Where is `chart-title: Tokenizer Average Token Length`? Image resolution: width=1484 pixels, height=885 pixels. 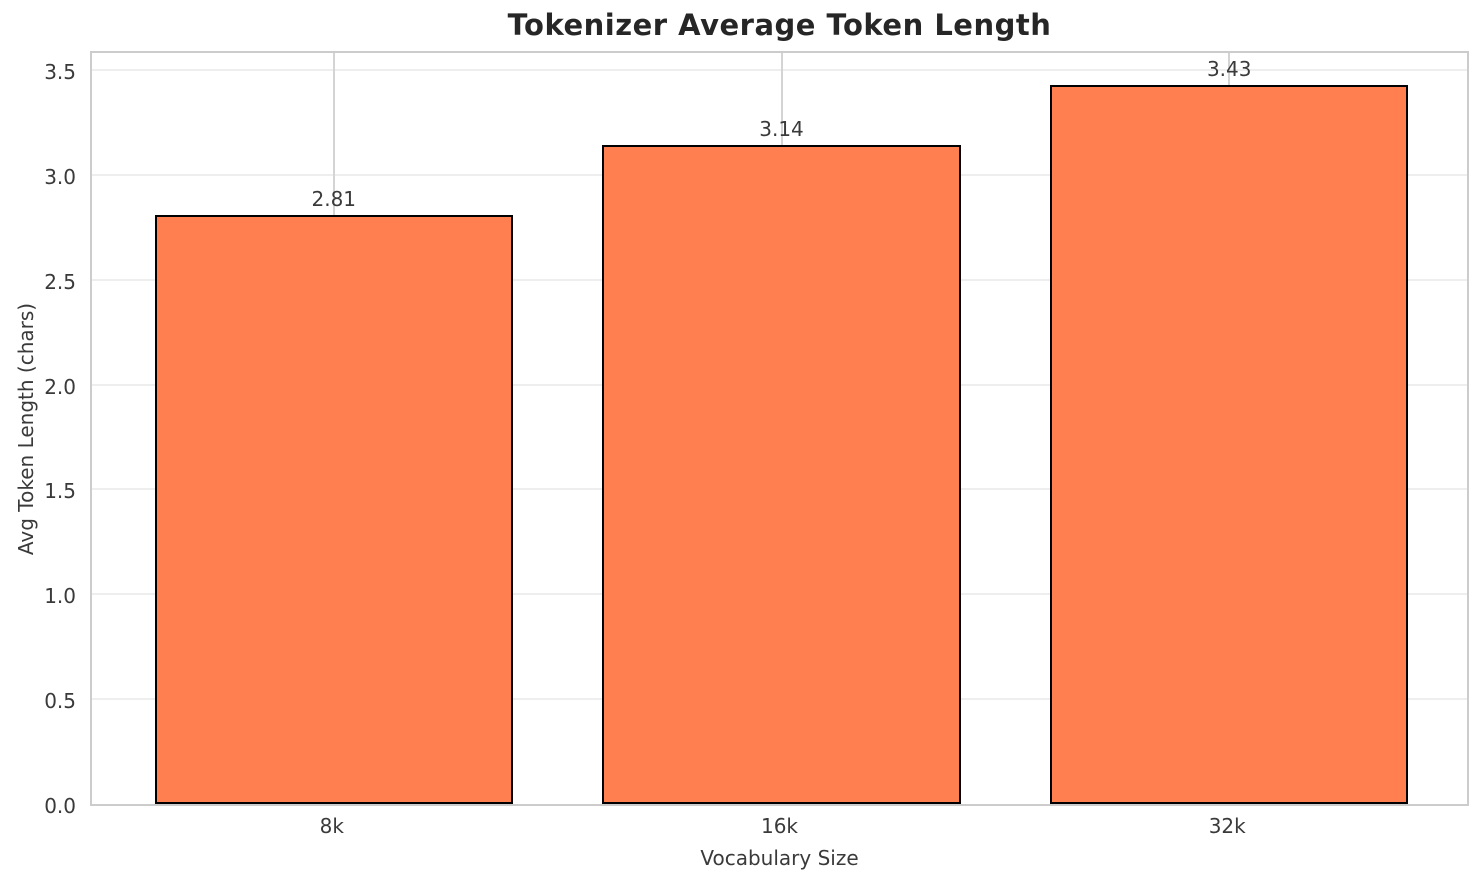 chart-title: Tokenizer Average Token Length is located at coordinates (779, 25).